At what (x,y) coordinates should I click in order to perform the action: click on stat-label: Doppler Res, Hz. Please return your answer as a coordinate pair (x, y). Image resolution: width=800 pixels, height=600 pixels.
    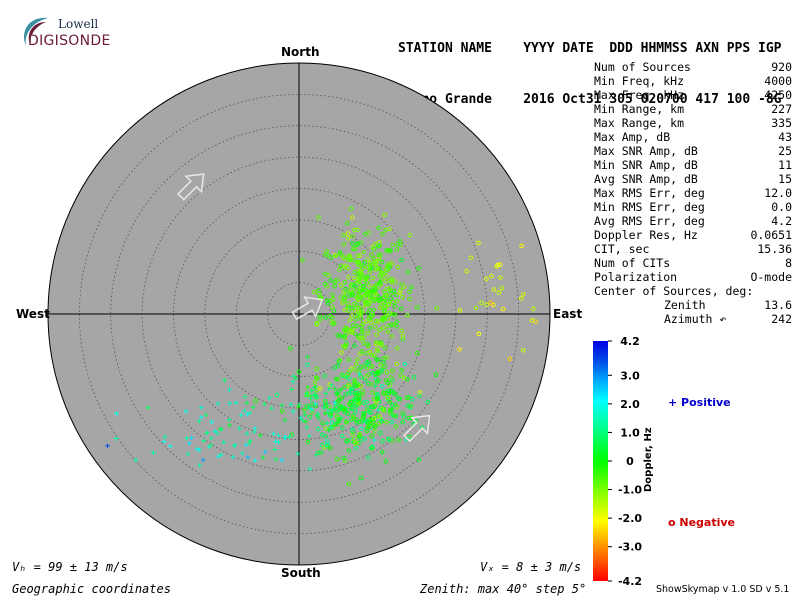
    Looking at the image, I should click on (646, 235).